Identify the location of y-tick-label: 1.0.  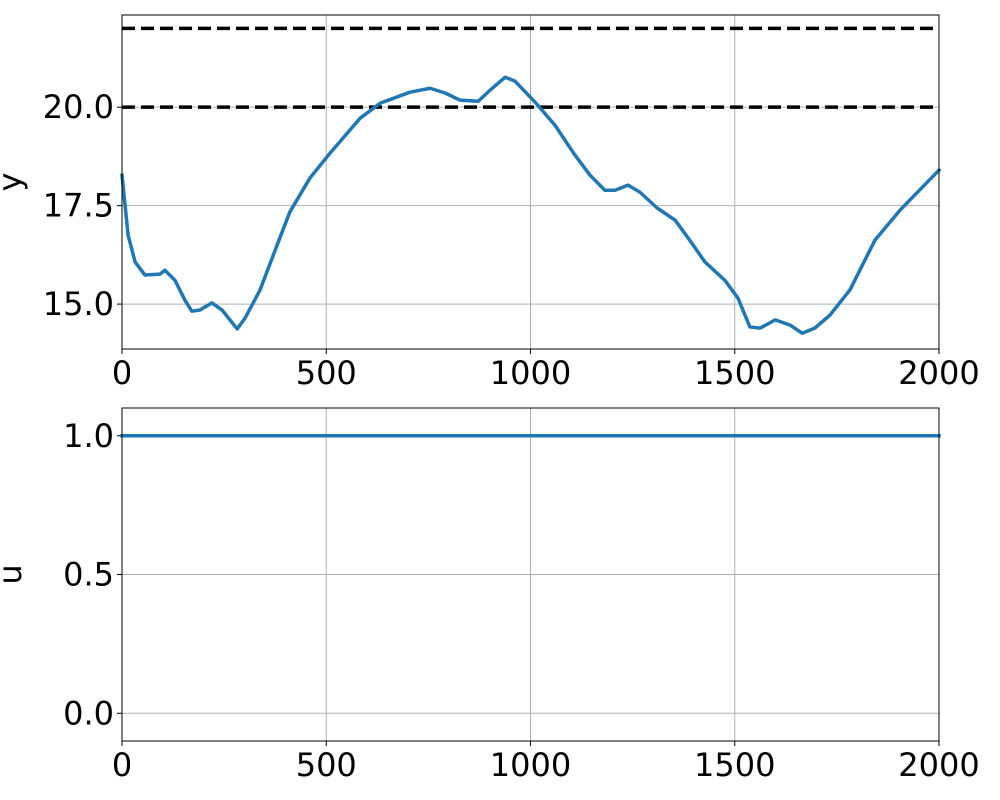
(88, 436).